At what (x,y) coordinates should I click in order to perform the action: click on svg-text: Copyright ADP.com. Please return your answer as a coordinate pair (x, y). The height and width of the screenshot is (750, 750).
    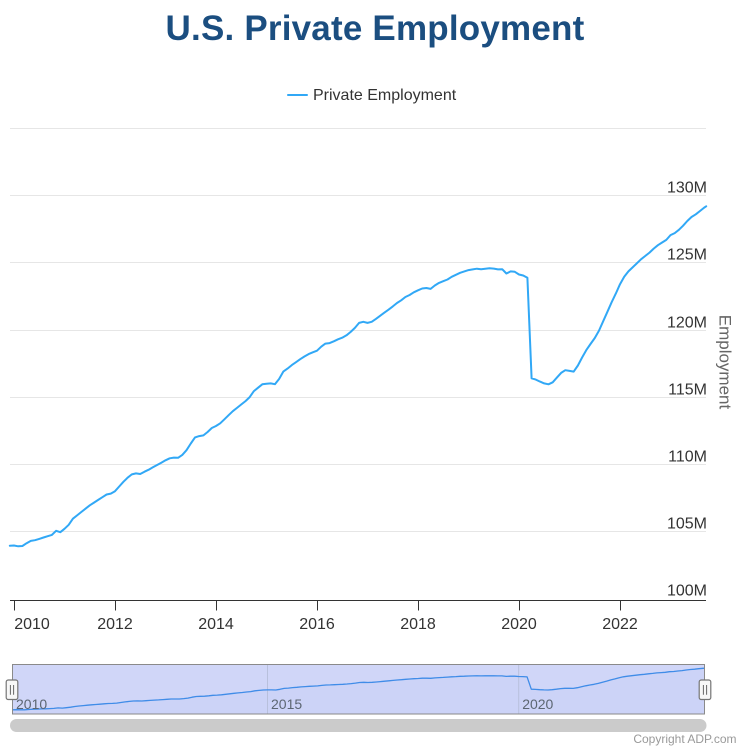
    Looking at the image, I should click on (684, 739).